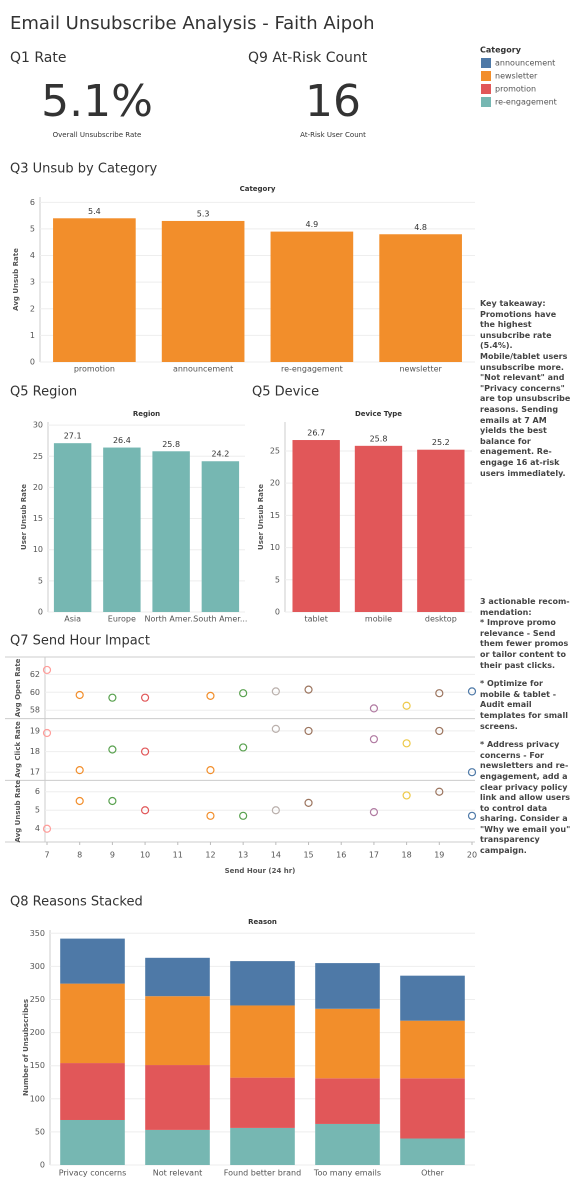 Image resolution: width=574 pixels, height=1200 pixels. I want to click on y-tick-label: 25, so click(275, 450).